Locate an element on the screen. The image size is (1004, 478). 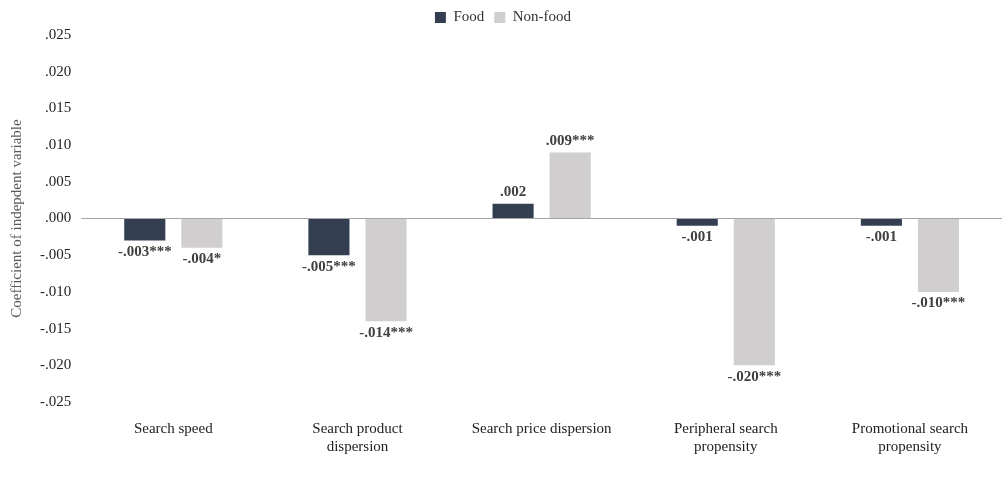
x-tick-label: Search product dispersion is located at coordinates (358, 436).